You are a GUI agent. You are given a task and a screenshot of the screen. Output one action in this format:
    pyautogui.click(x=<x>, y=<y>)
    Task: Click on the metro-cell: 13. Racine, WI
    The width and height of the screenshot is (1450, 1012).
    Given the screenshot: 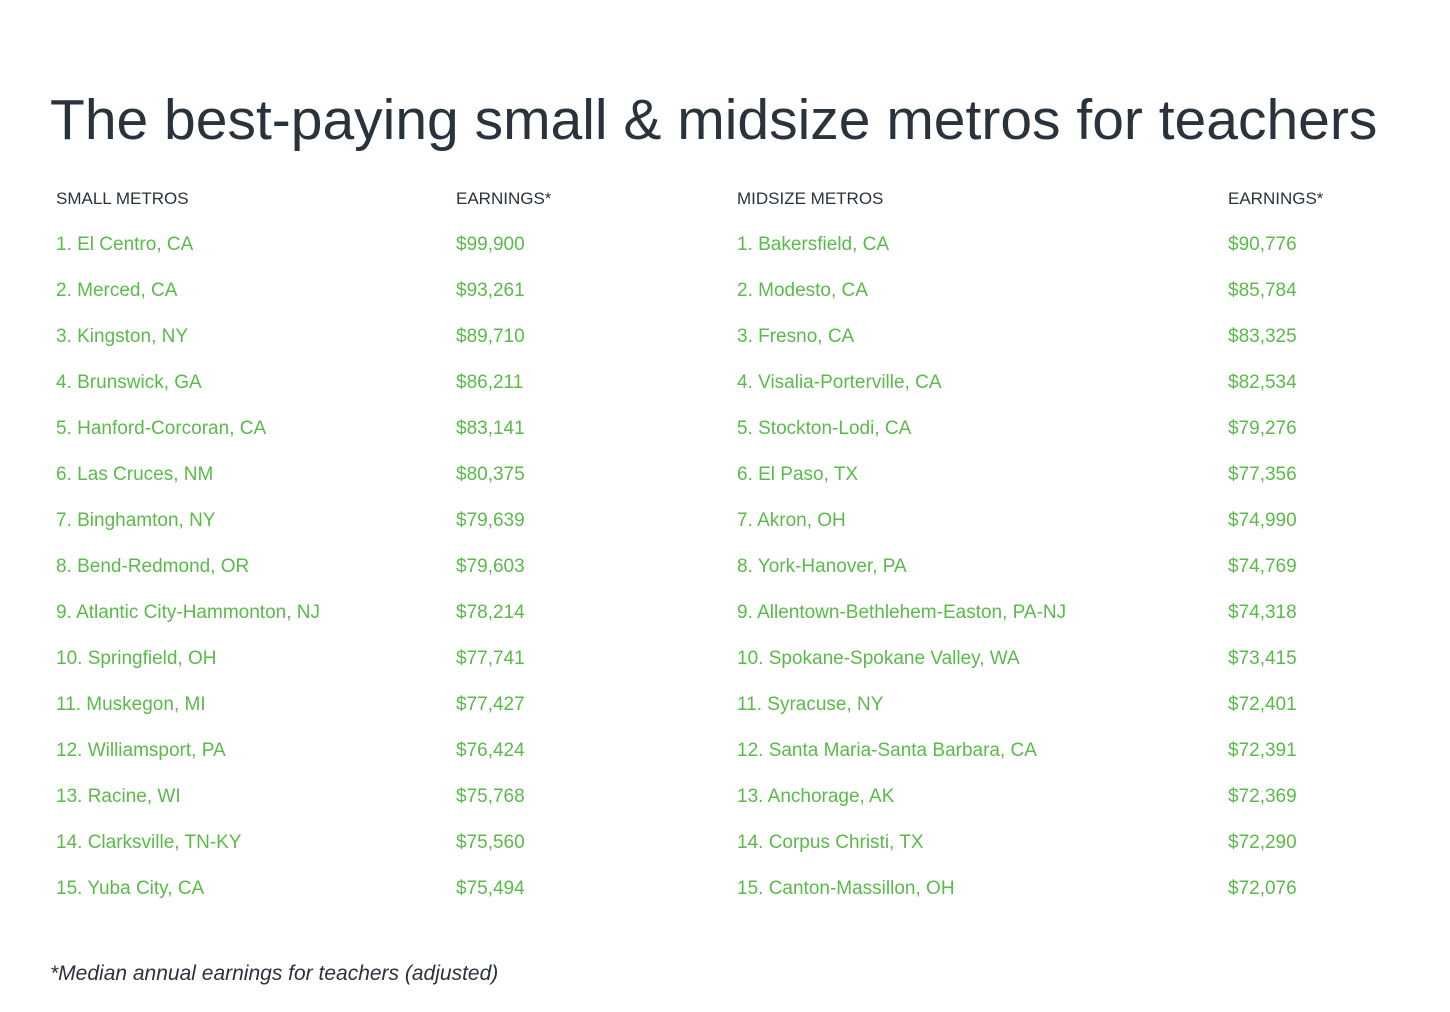 What is the action you would take?
    pyautogui.click(x=118, y=796)
    